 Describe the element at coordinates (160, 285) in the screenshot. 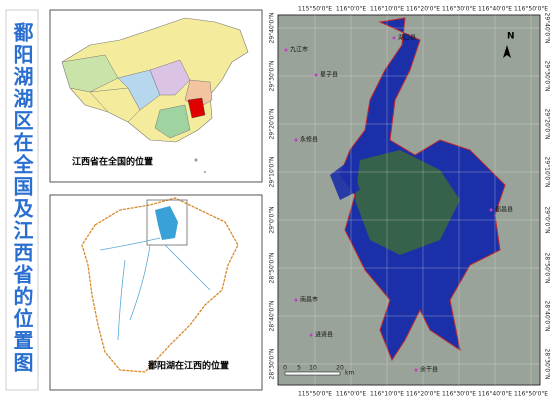

I see `jiangxi-map` at that location.